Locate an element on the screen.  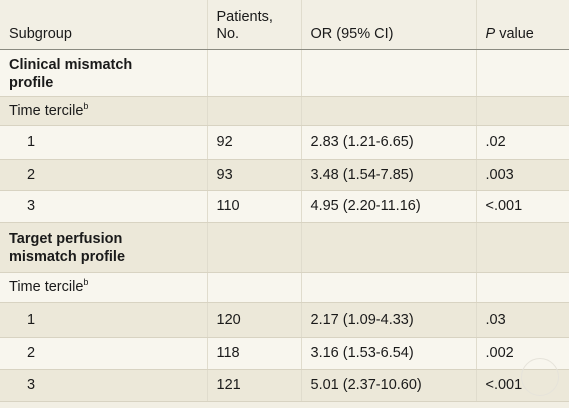
header-patients-line2: No. is located at coordinates (228, 33).